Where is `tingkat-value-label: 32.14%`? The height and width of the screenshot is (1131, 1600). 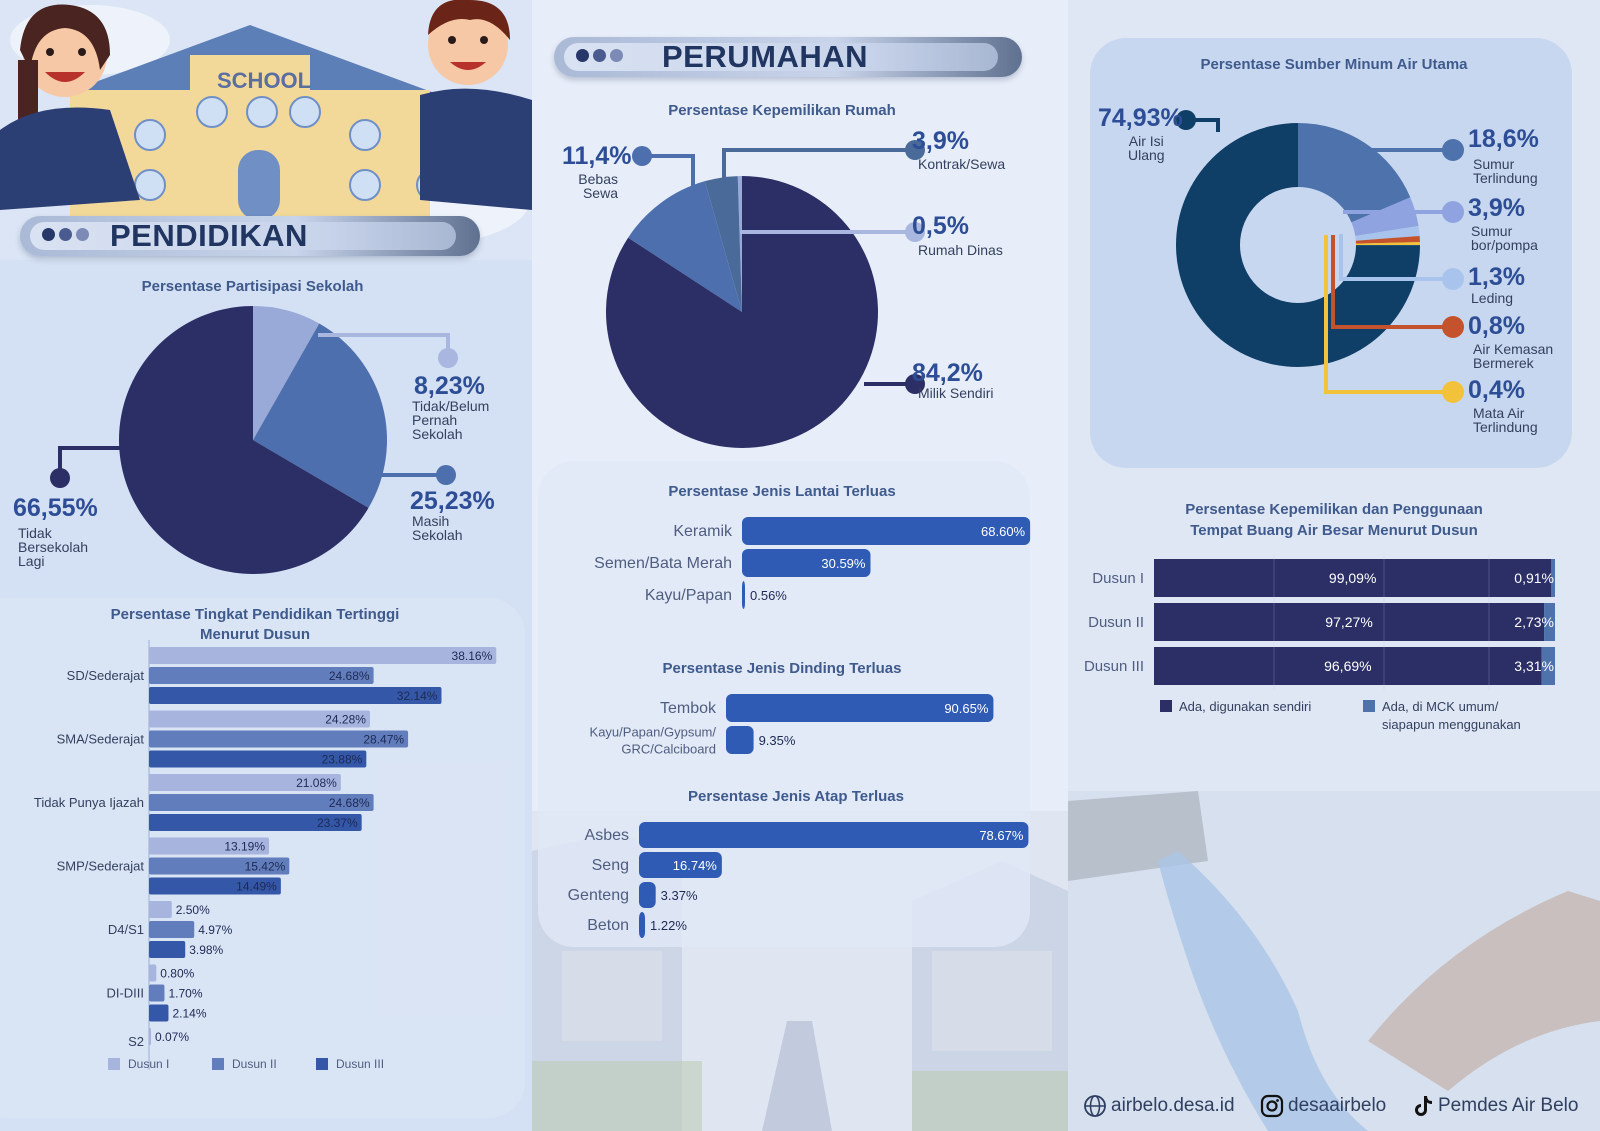
tingkat-value-label: 32.14% is located at coordinates (417, 696).